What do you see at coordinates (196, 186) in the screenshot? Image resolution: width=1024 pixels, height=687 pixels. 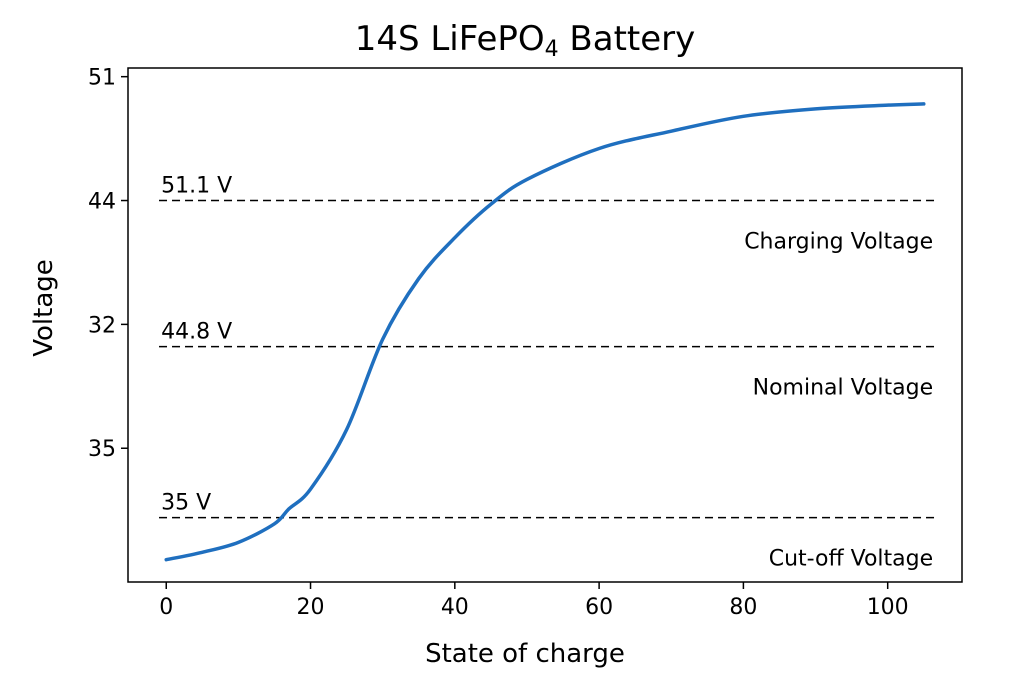 I see `reference-value-label: 51.1 V` at bounding box center [196, 186].